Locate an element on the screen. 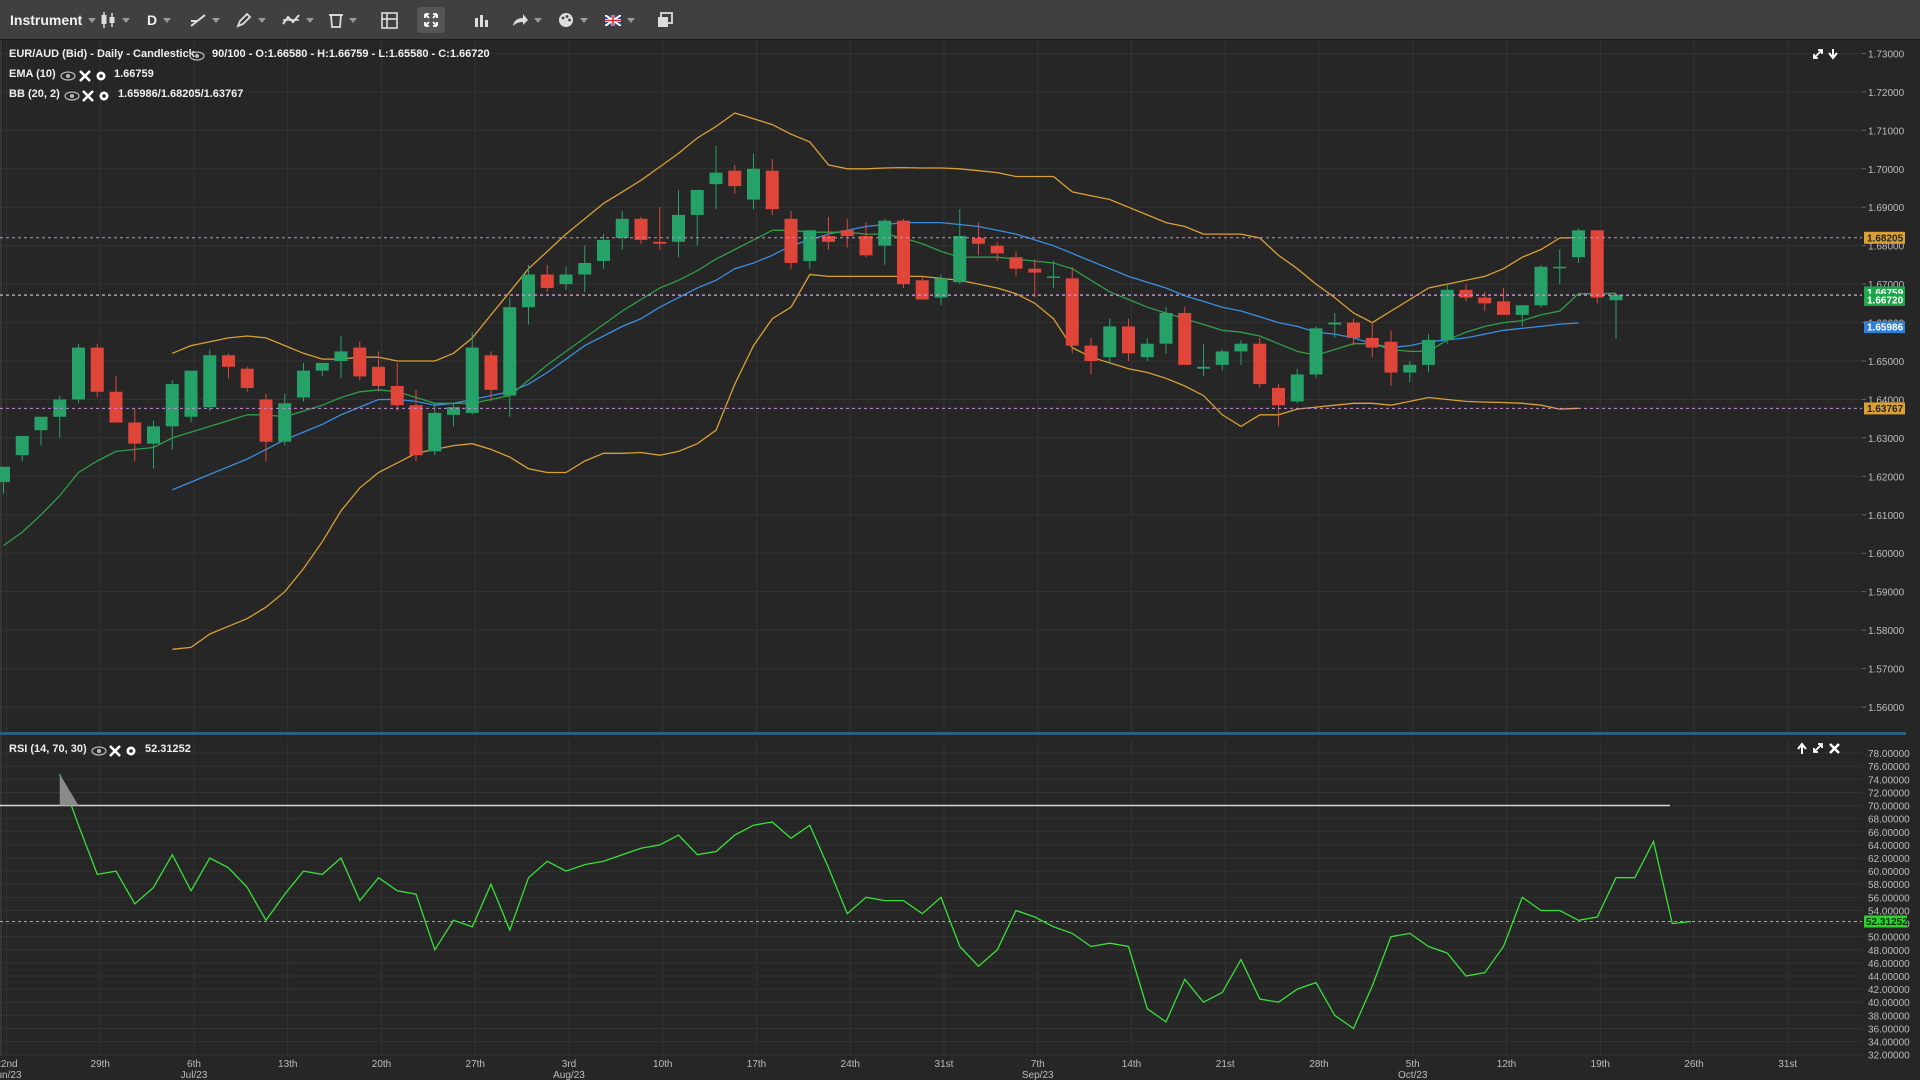 This screenshot has width=1920, height=1080. trendline-icon is located at coordinates (291, 19).